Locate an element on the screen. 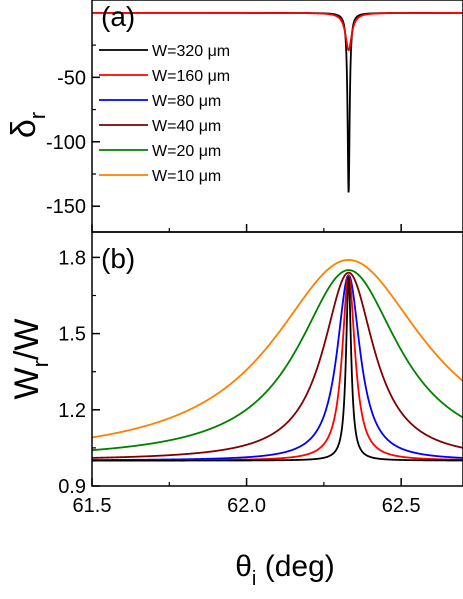 This screenshot has width=463, height=599. series-line is located at coordinates (277, 32).